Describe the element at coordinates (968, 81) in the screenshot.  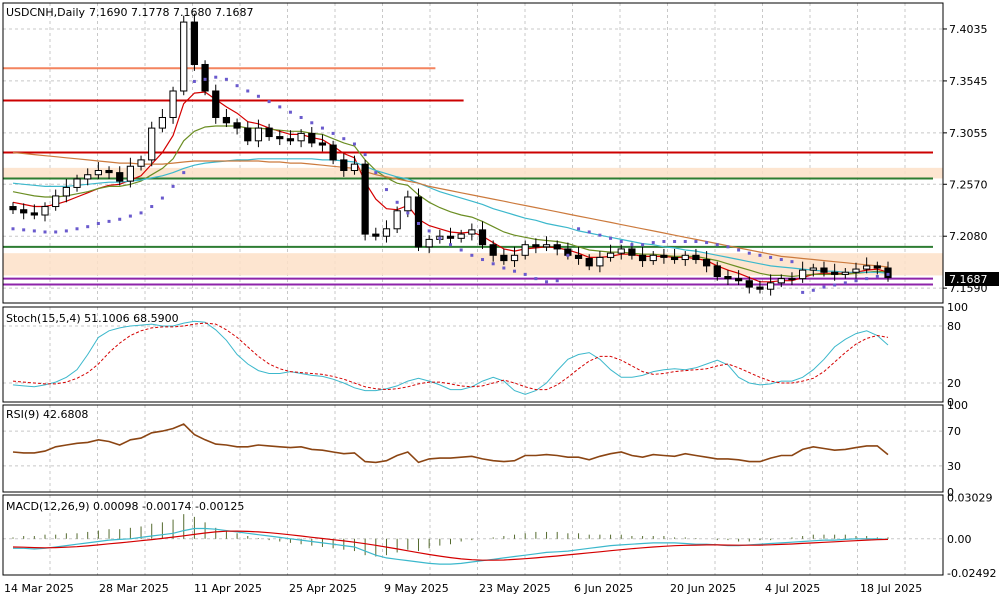
I see `price-y-tick-label: 7.3545` at that location.